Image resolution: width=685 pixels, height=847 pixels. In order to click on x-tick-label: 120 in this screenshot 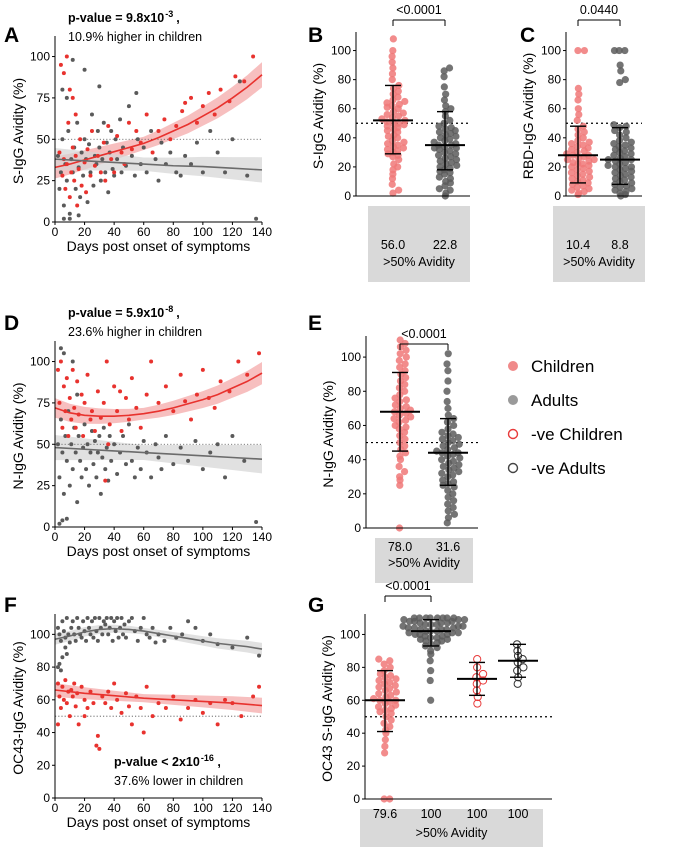, I will do `click(232, 537)`.